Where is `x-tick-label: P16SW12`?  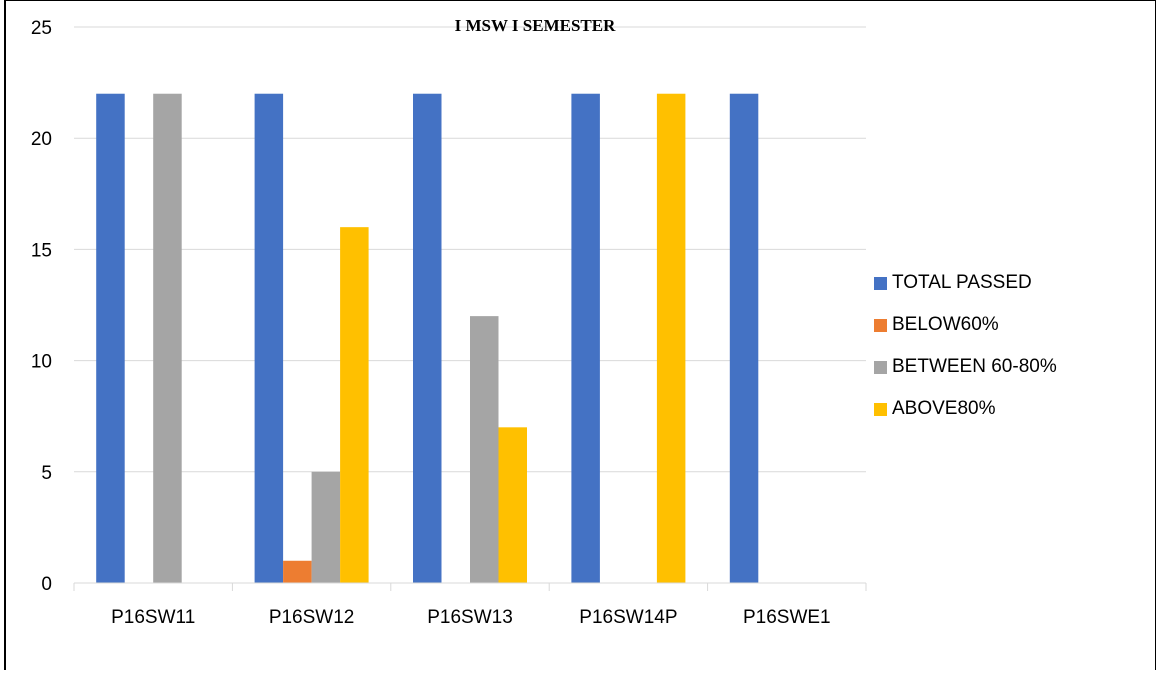
x-tick-label: P16SW12 is located at coordinates (312, 617).